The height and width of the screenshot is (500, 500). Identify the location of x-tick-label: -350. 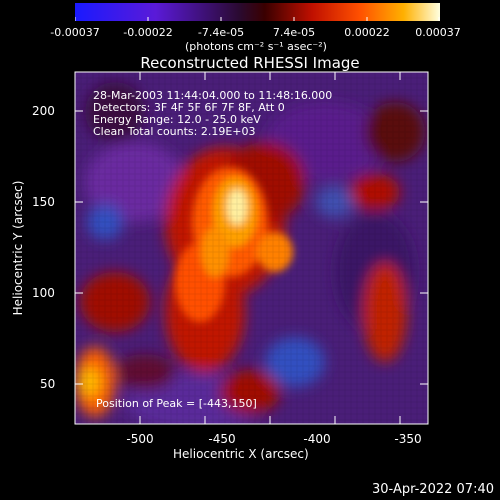
(408, 439).